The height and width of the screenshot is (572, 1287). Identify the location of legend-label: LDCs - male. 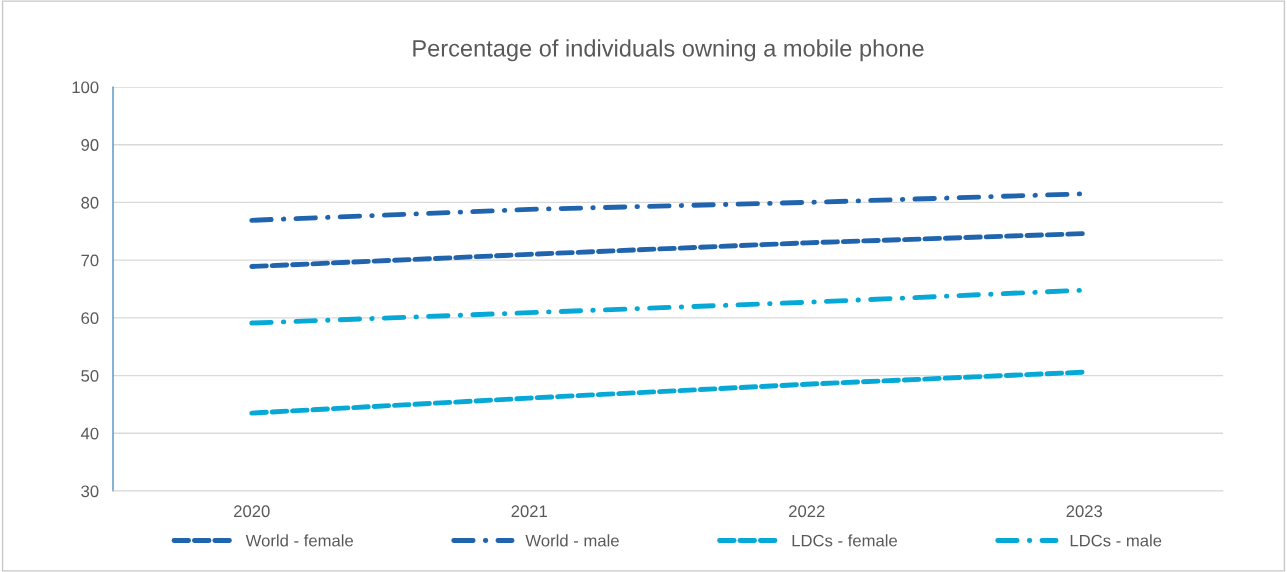
(1116, 540).